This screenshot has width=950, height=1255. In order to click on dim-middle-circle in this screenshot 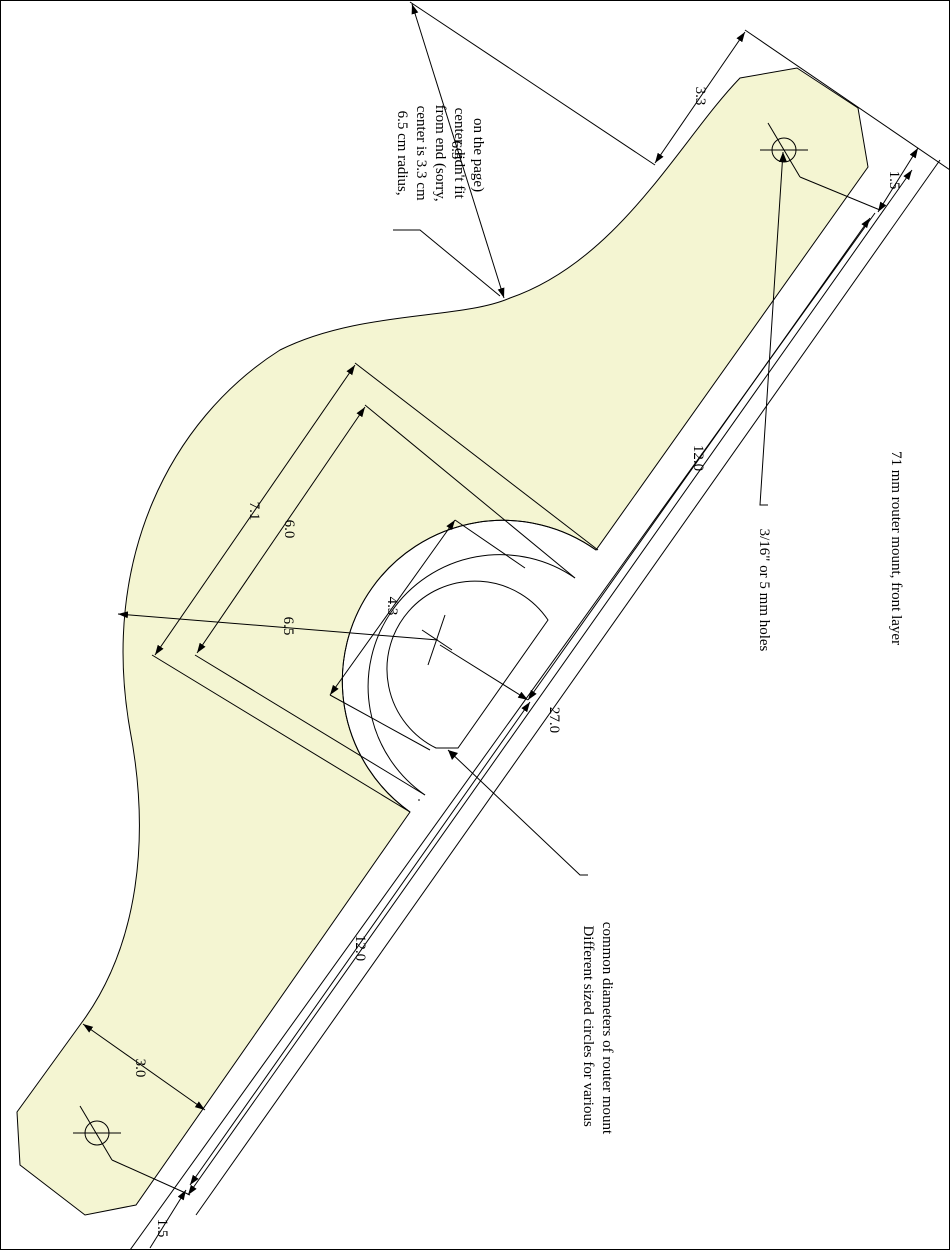, I will do `click(385, 600)`.